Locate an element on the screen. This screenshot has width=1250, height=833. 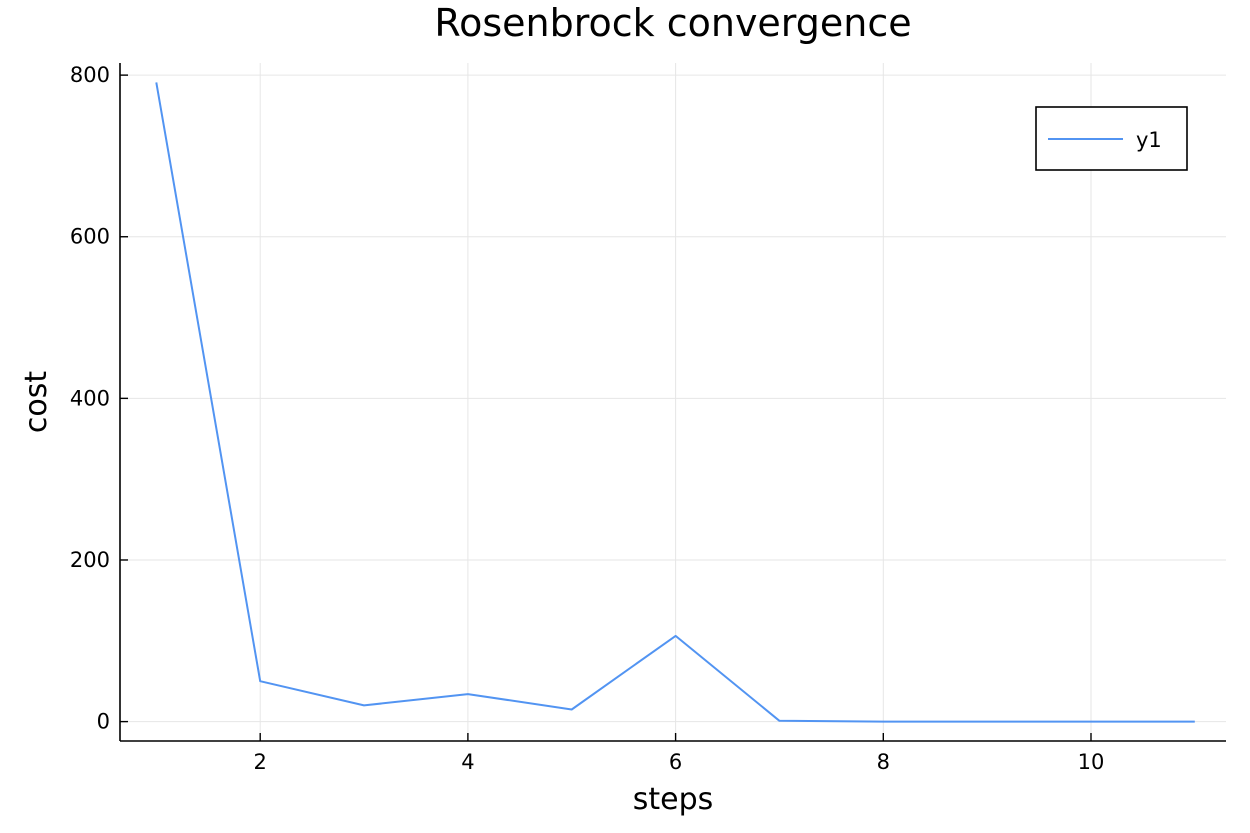
y-axis-label: cost is located at coordinates (36, 402).